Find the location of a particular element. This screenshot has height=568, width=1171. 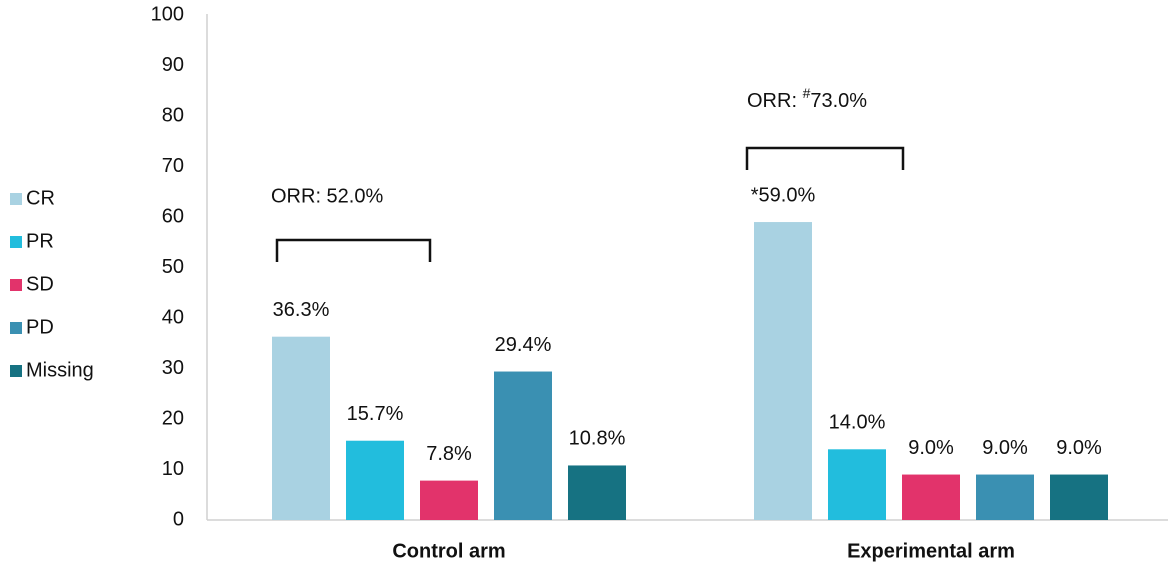

annotation-part: ORR: is located at coordinates (775, 101).